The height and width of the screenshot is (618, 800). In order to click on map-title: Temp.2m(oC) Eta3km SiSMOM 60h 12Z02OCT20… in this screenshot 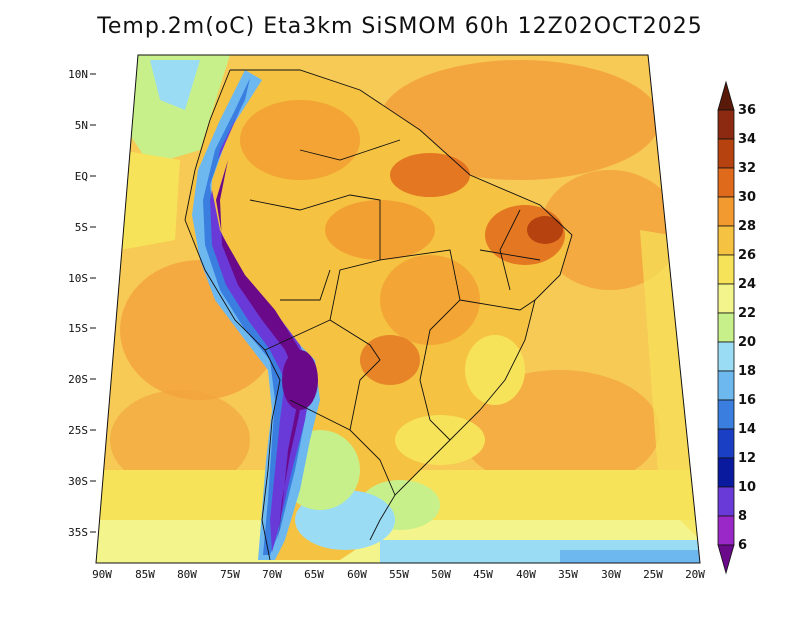, I will do `click(400, 26)`.